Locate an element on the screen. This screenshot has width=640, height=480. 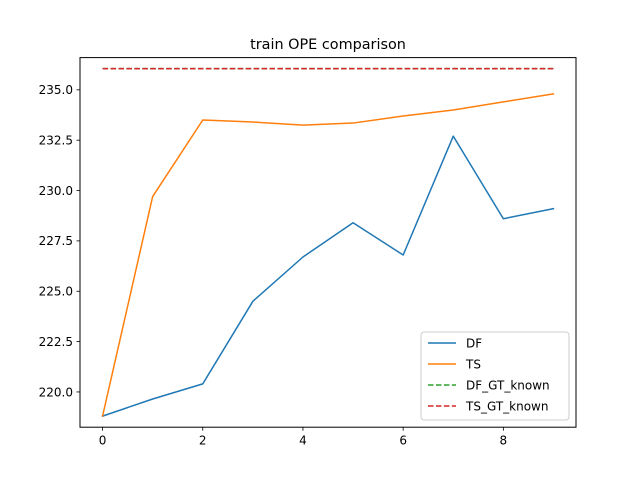
x-tick-label: 0 is located at coordinates (103, 441).